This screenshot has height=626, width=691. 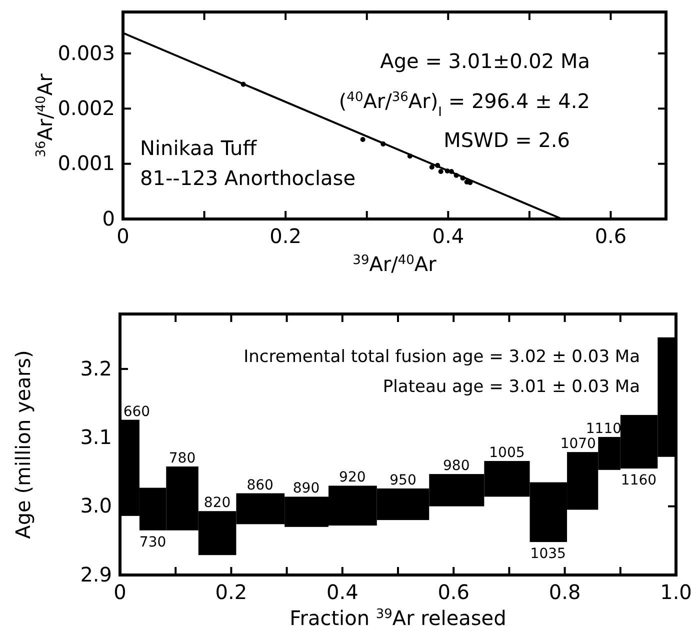 What do you see at coordinates (152, 542) in the screenshot?
I see `annotation: 730` at bounding box center [152, 542].